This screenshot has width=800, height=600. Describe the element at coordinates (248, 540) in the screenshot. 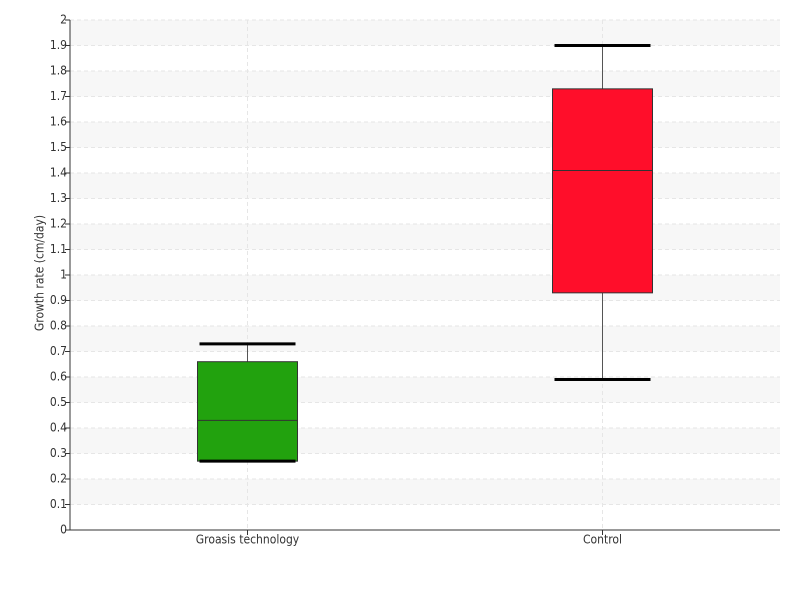

I see `x-tick-label: Groasis technology` at that location.